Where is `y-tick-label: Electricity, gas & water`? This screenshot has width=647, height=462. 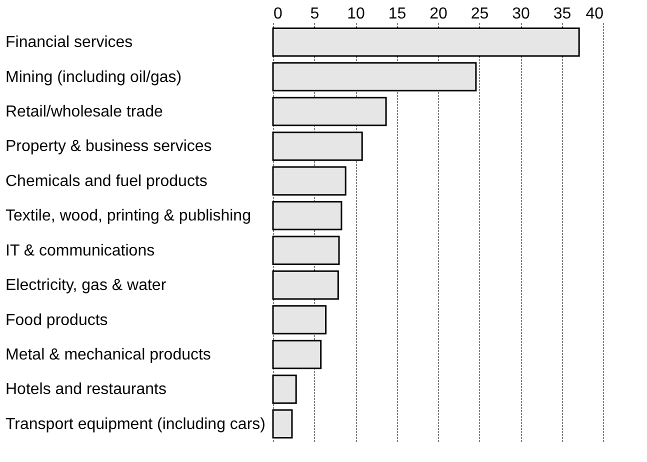 y-tick-label: Electricity, gas & water is located at coordinates (86, 285).